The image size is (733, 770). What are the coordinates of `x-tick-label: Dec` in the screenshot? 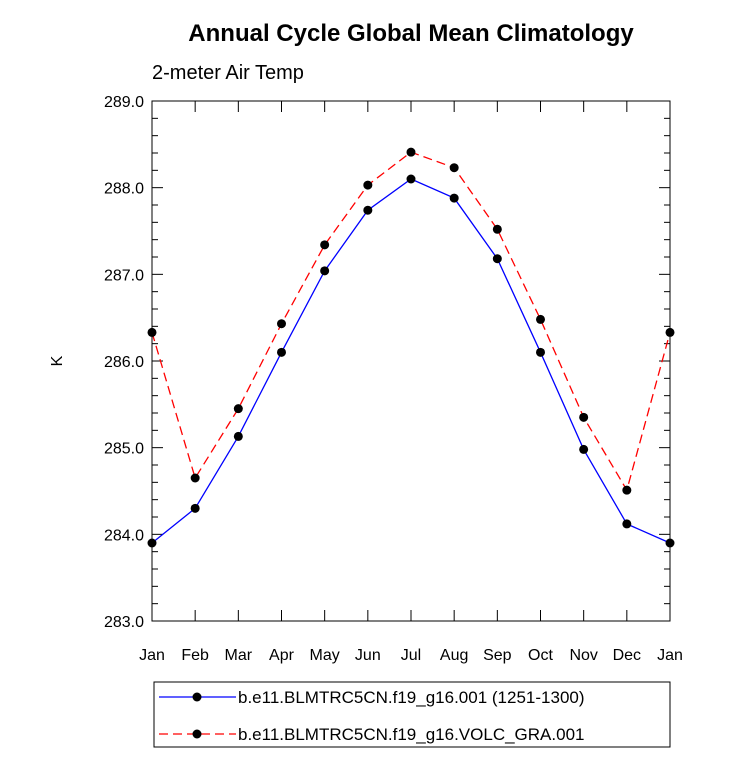 It's located at (627, 655).